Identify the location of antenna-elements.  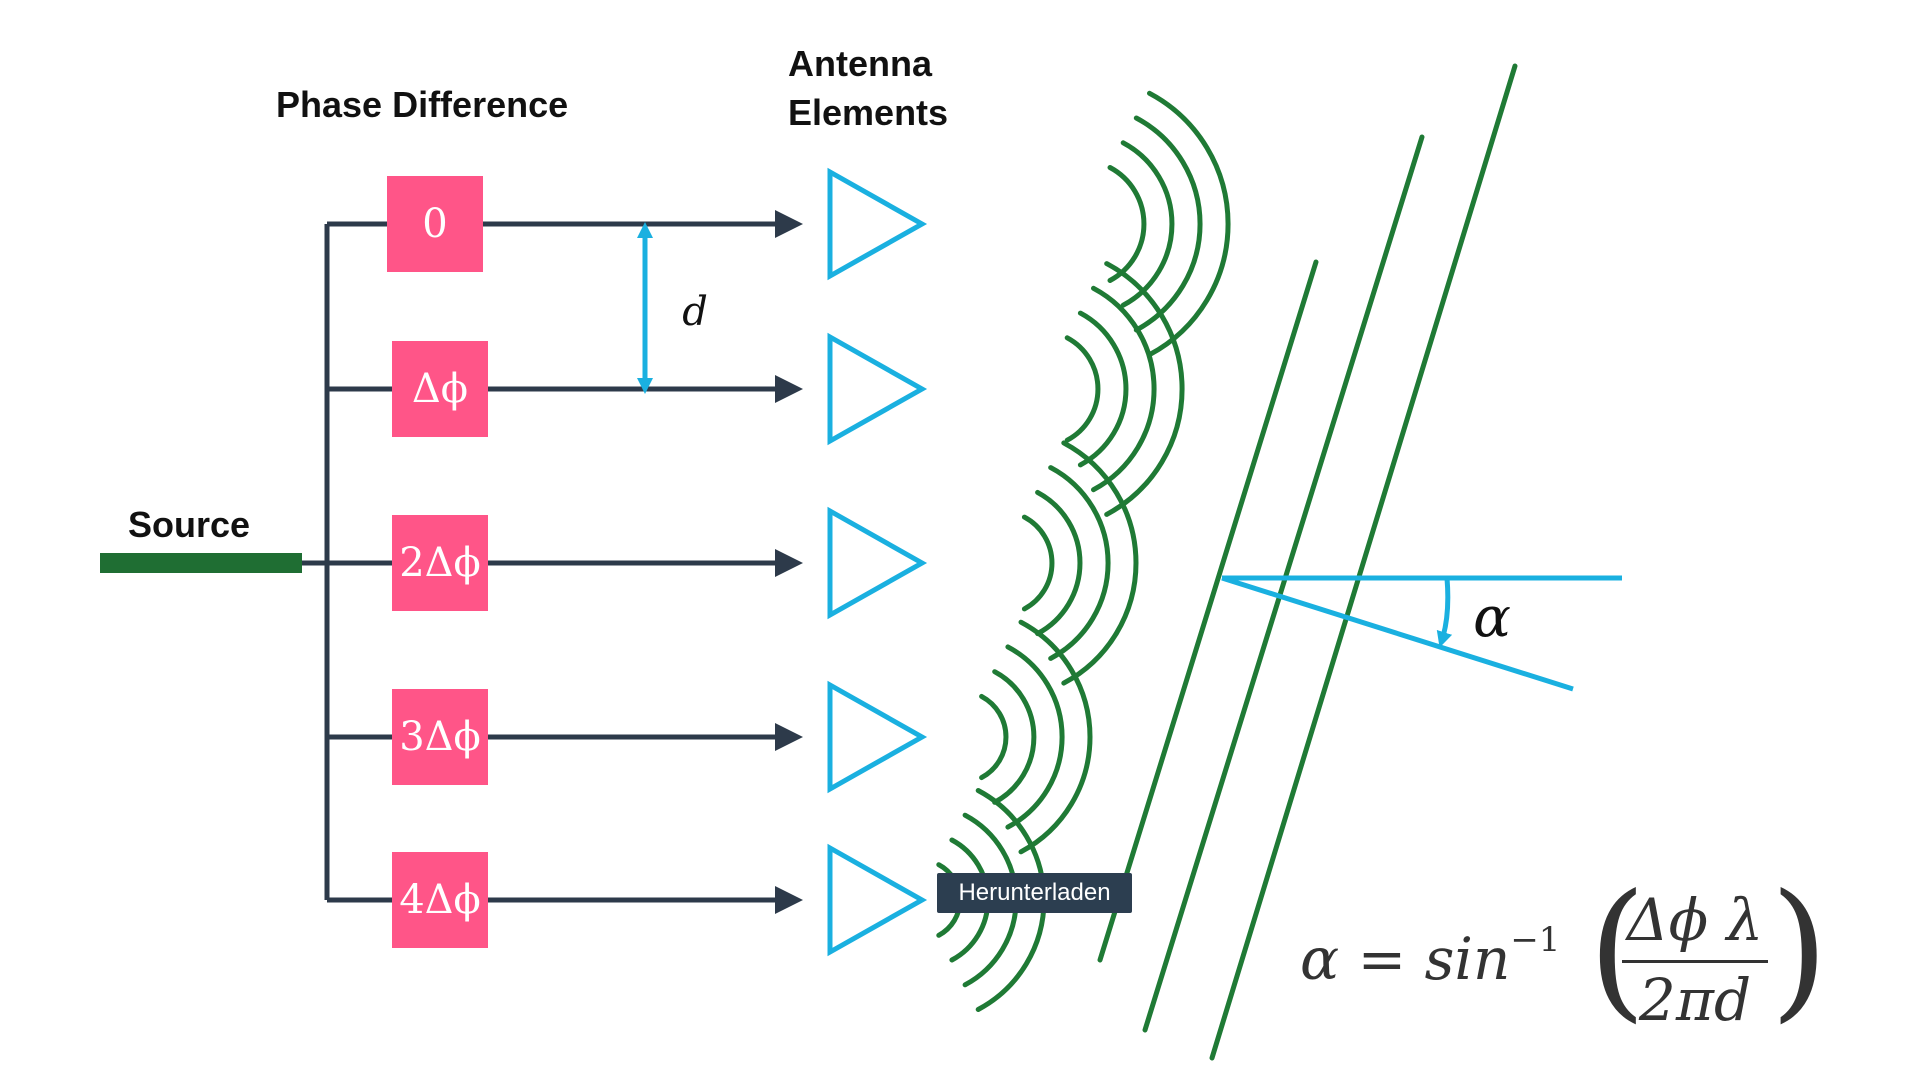
(877, 562).